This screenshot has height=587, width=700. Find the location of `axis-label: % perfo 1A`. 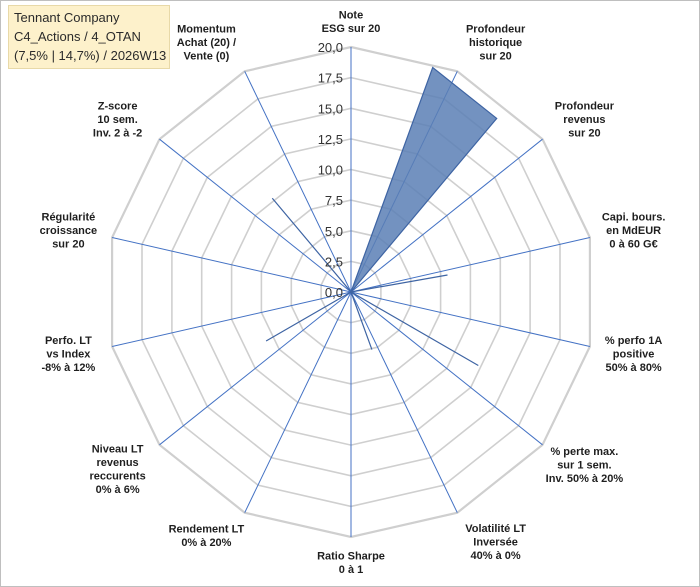

axis-label: % perfo 1A is located at coordinates (634, 341).